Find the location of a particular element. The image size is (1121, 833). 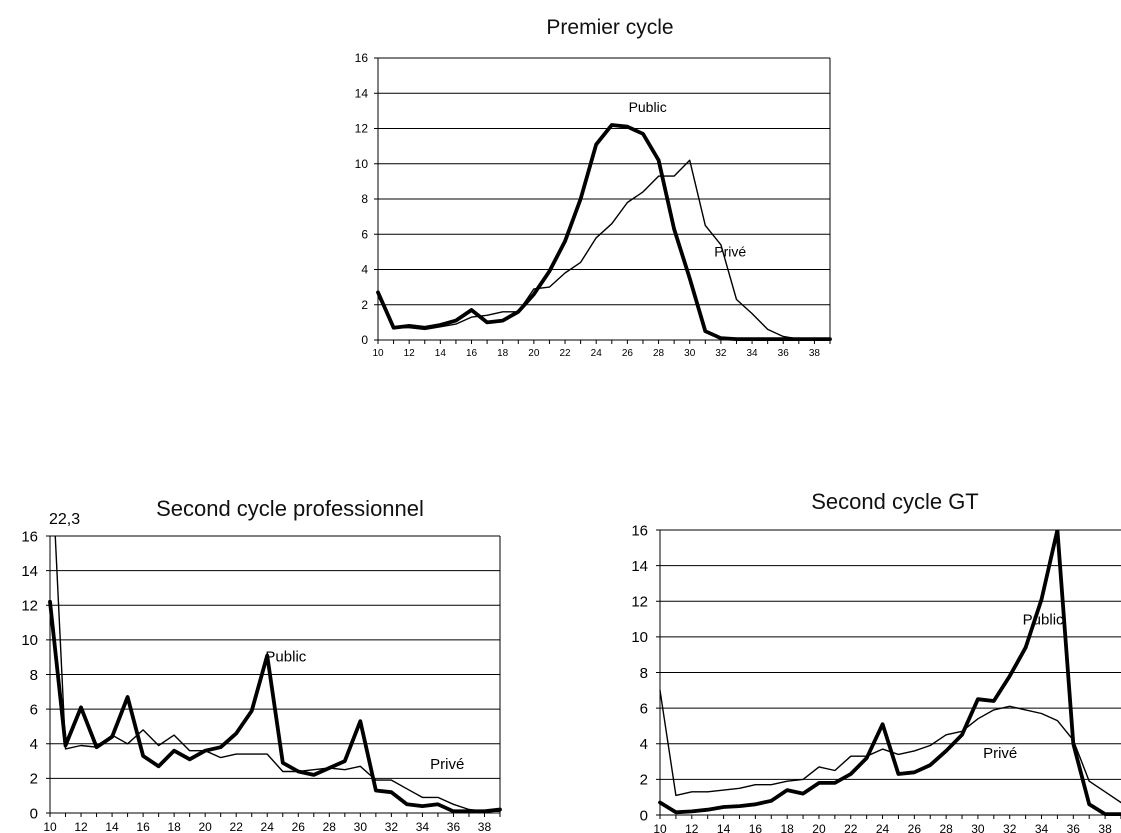

chart-title: Second cycle GT is located at coordinates (895, 501).